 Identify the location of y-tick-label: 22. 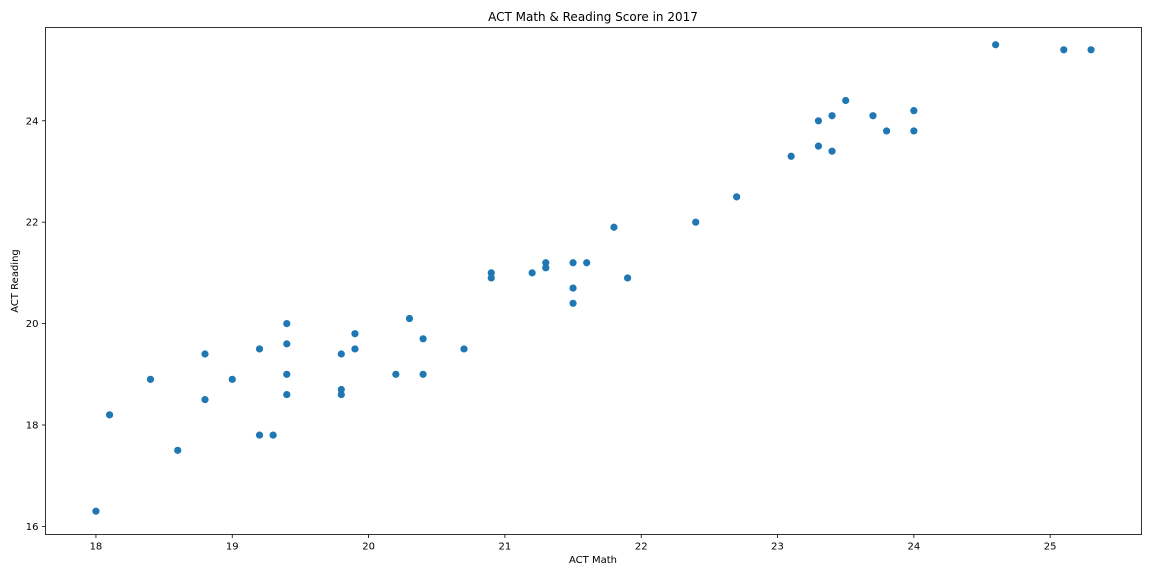
(32, 223).